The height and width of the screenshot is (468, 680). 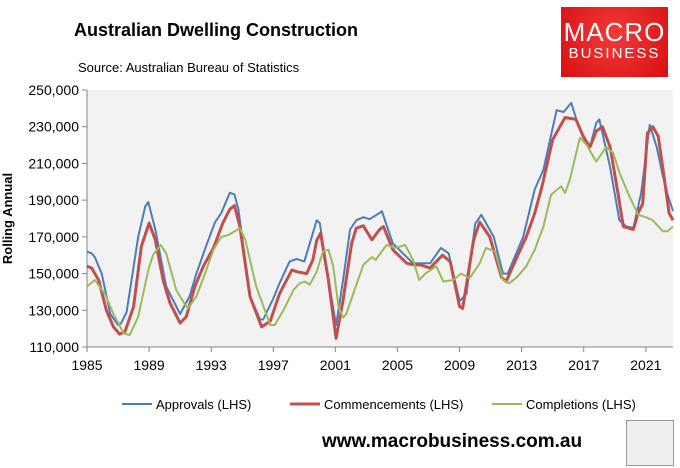 What do you see at coordinates (53, 274) in the screenshot?
I see `y-tick-label: 150,000` at bounding box center [53, 274].